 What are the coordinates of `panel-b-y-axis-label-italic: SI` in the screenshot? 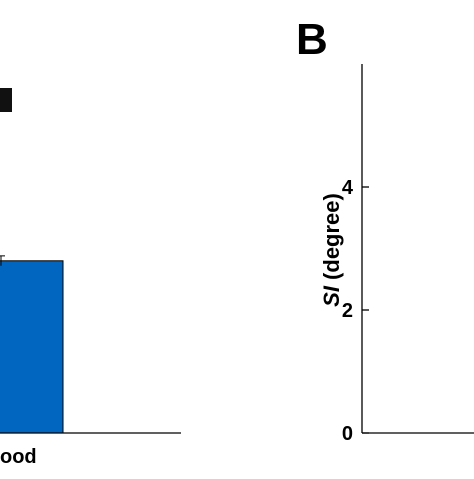 It's located at (331, 296).